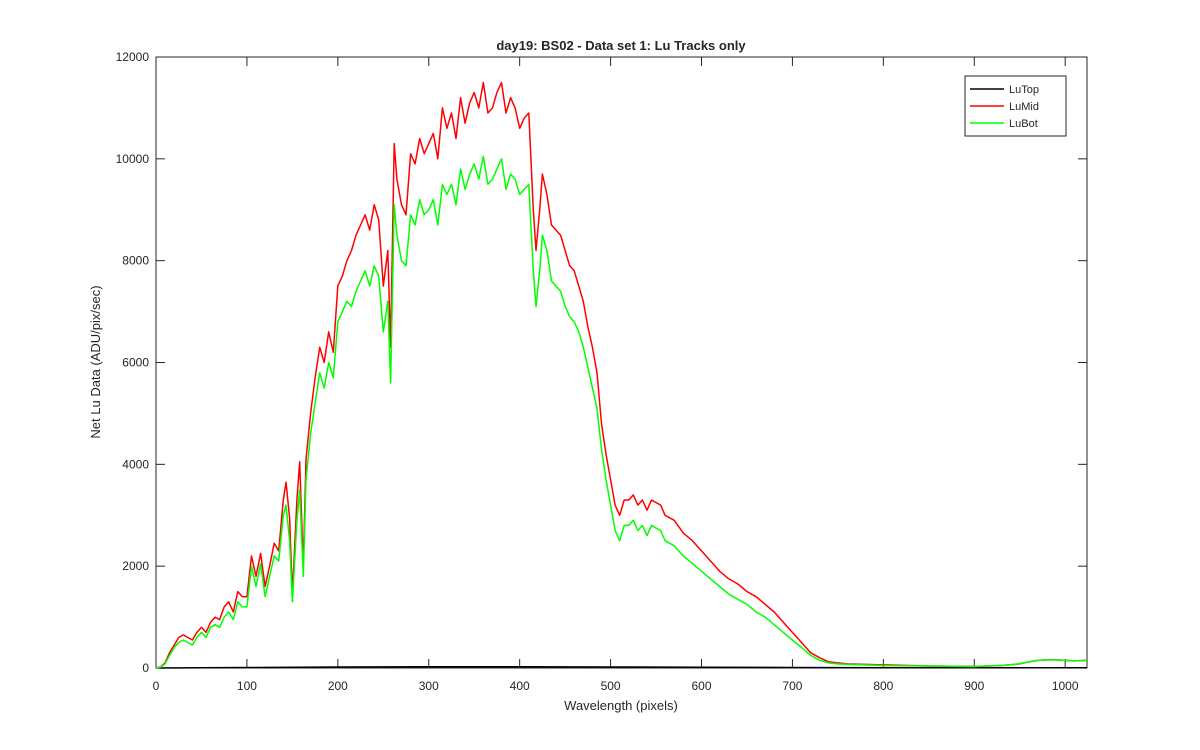 The width and height of the screenshot is (1200, 750). I want to click on y-tick-label: 6000, so click(135, 363).